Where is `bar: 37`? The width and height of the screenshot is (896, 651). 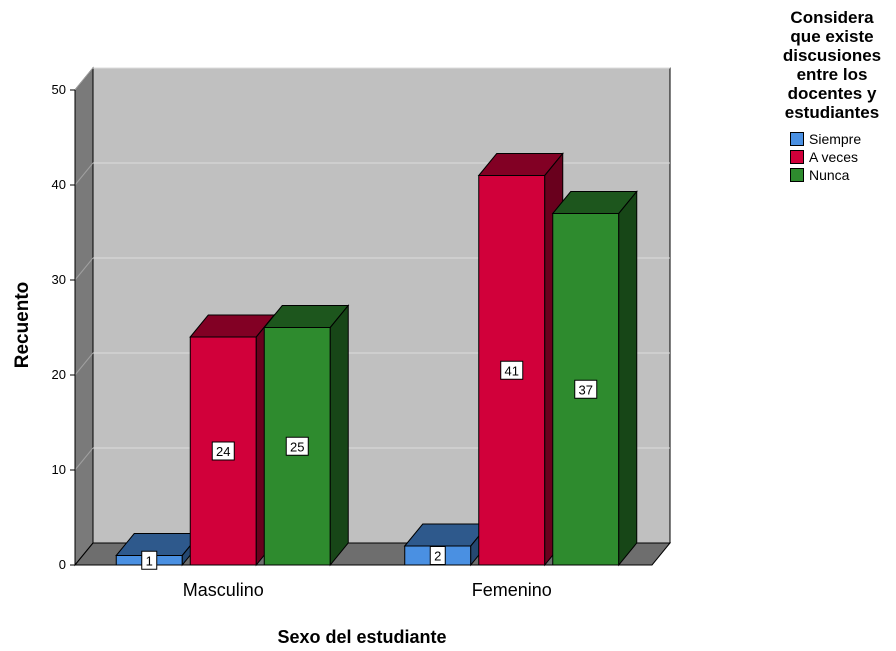 bar: 37 is located at coordinates (594, 378).